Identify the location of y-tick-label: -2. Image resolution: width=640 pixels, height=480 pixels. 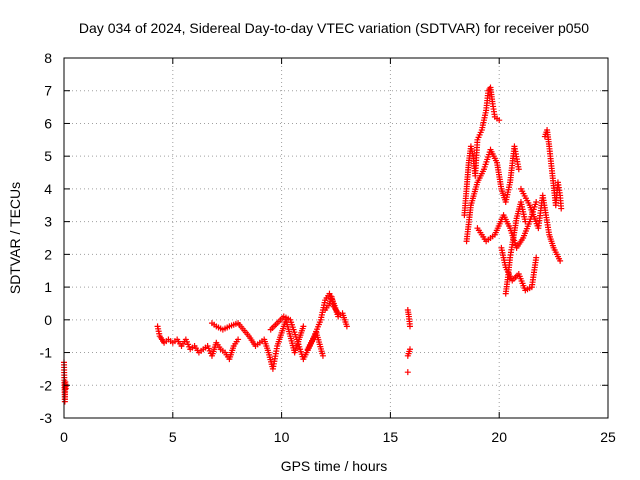
(46, 385).